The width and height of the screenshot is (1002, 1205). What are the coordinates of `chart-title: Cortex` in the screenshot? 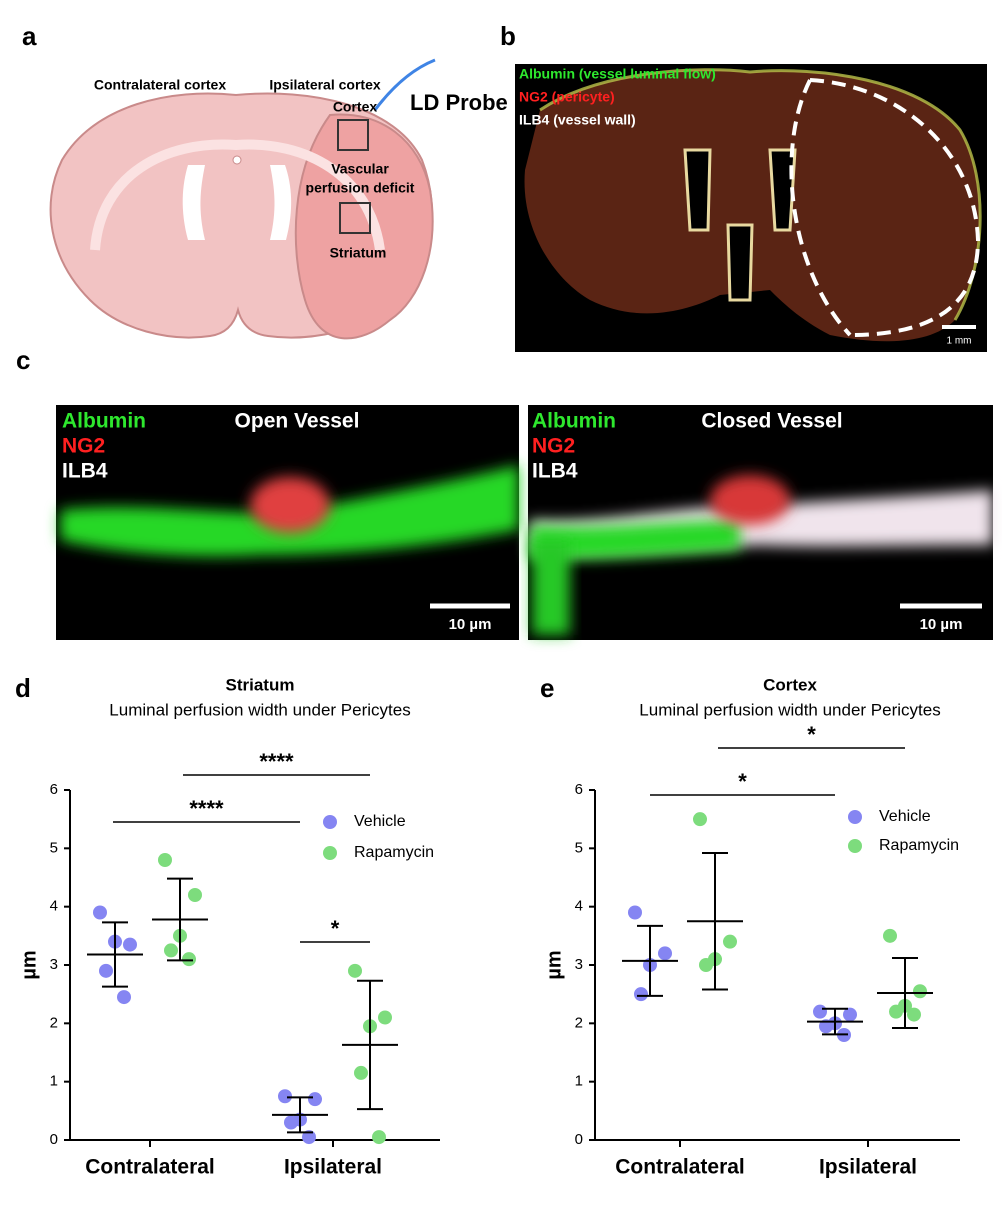 It's located at (790, 684).